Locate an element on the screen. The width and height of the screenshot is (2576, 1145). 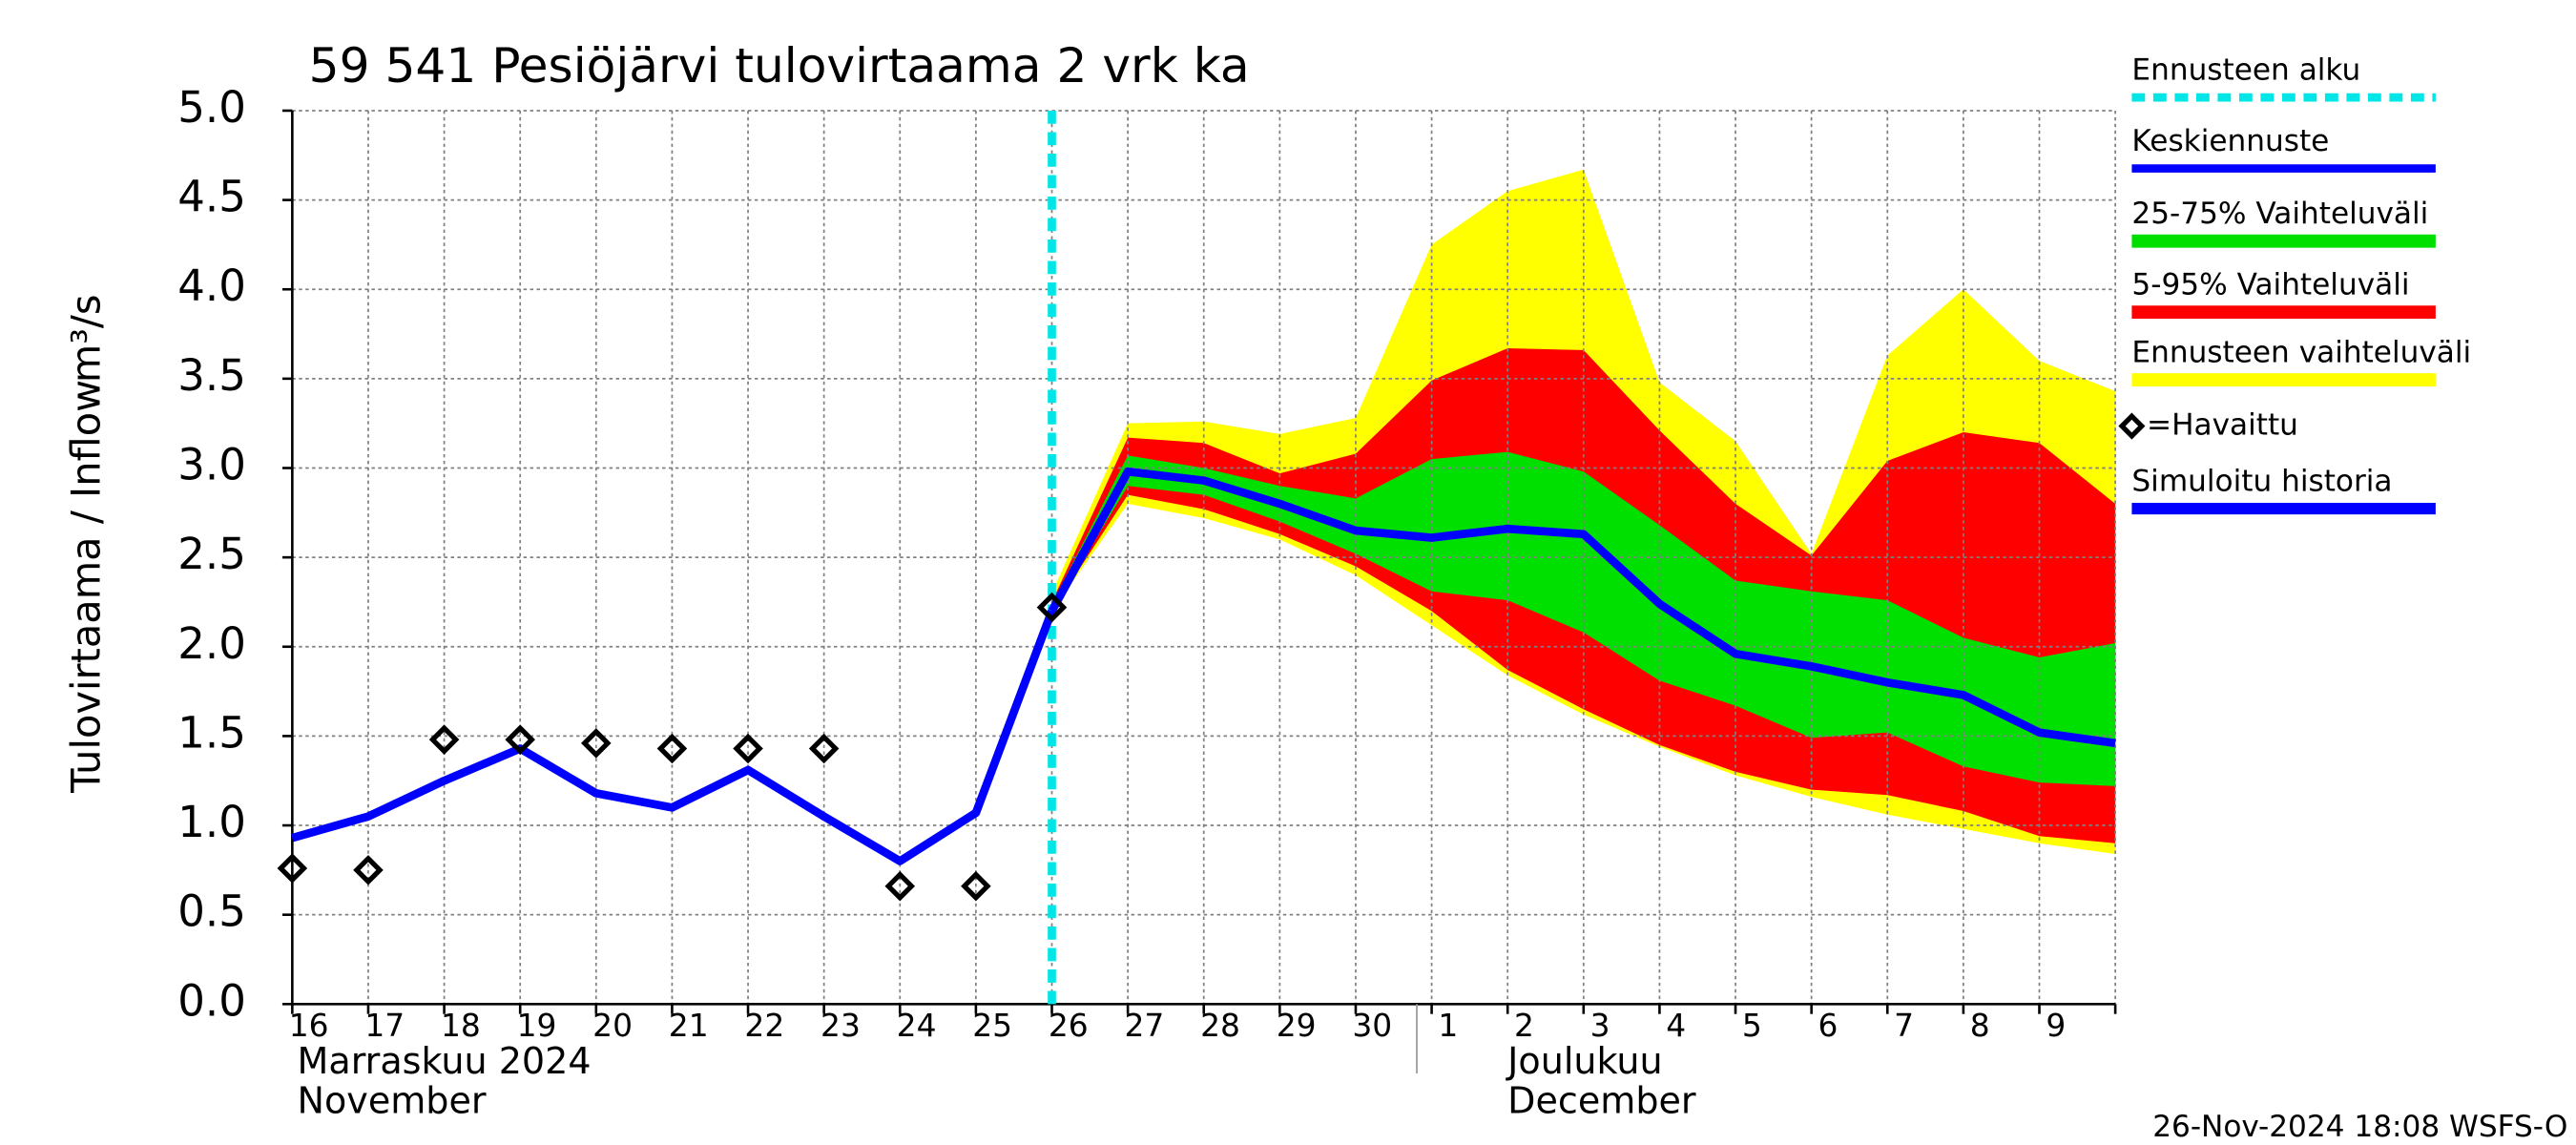
x-tick-label: 7 is located at coordinates (1904, 1025).